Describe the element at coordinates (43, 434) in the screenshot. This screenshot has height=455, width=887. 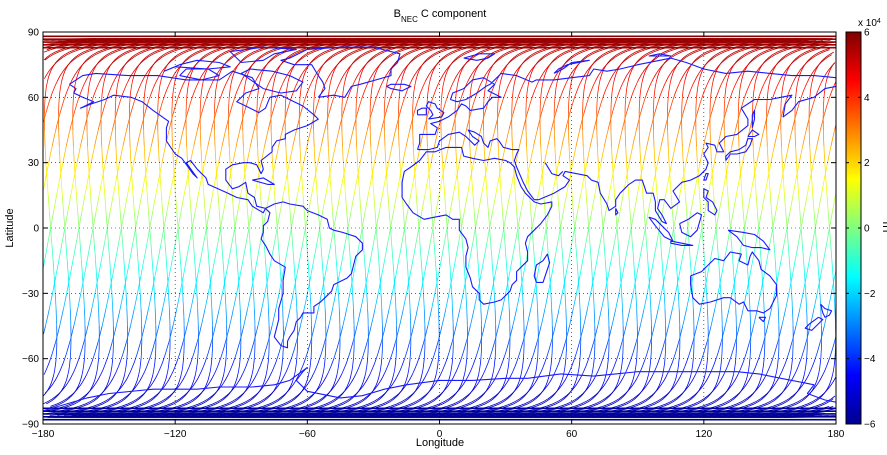
I see `x-tick-label: −180` at that location.